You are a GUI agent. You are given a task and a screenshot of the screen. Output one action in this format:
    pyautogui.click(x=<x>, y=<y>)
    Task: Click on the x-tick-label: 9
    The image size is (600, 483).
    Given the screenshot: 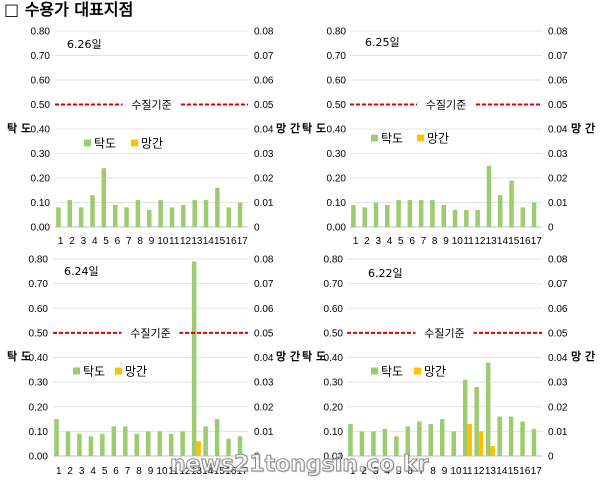 What is the action you would take?
    pyautogui.click(x=446, y=241)
    